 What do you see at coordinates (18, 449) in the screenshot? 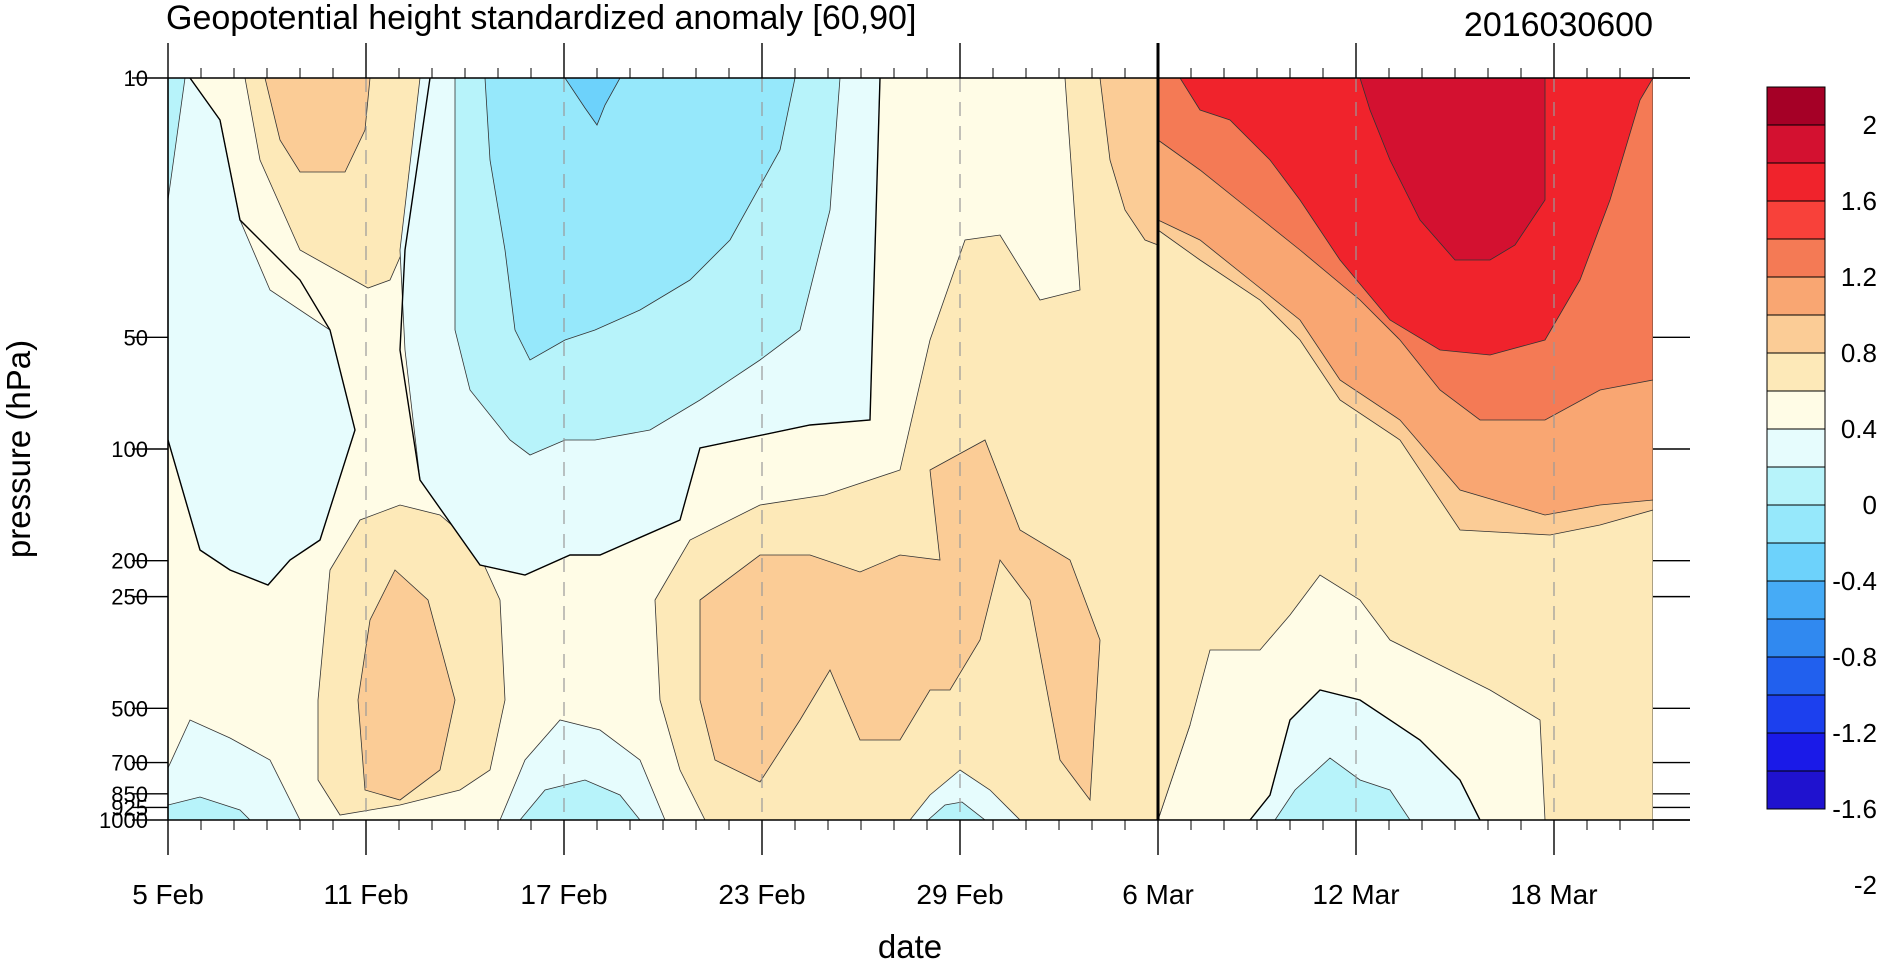
I see `y-axis-label: pressure (hPa)` at bounding box center [18, 449].